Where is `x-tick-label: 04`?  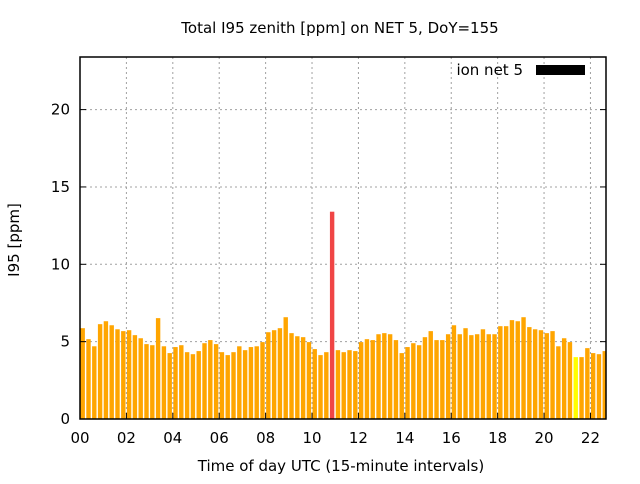 x-tick-label: 04 is located at coordinates (172, 438).